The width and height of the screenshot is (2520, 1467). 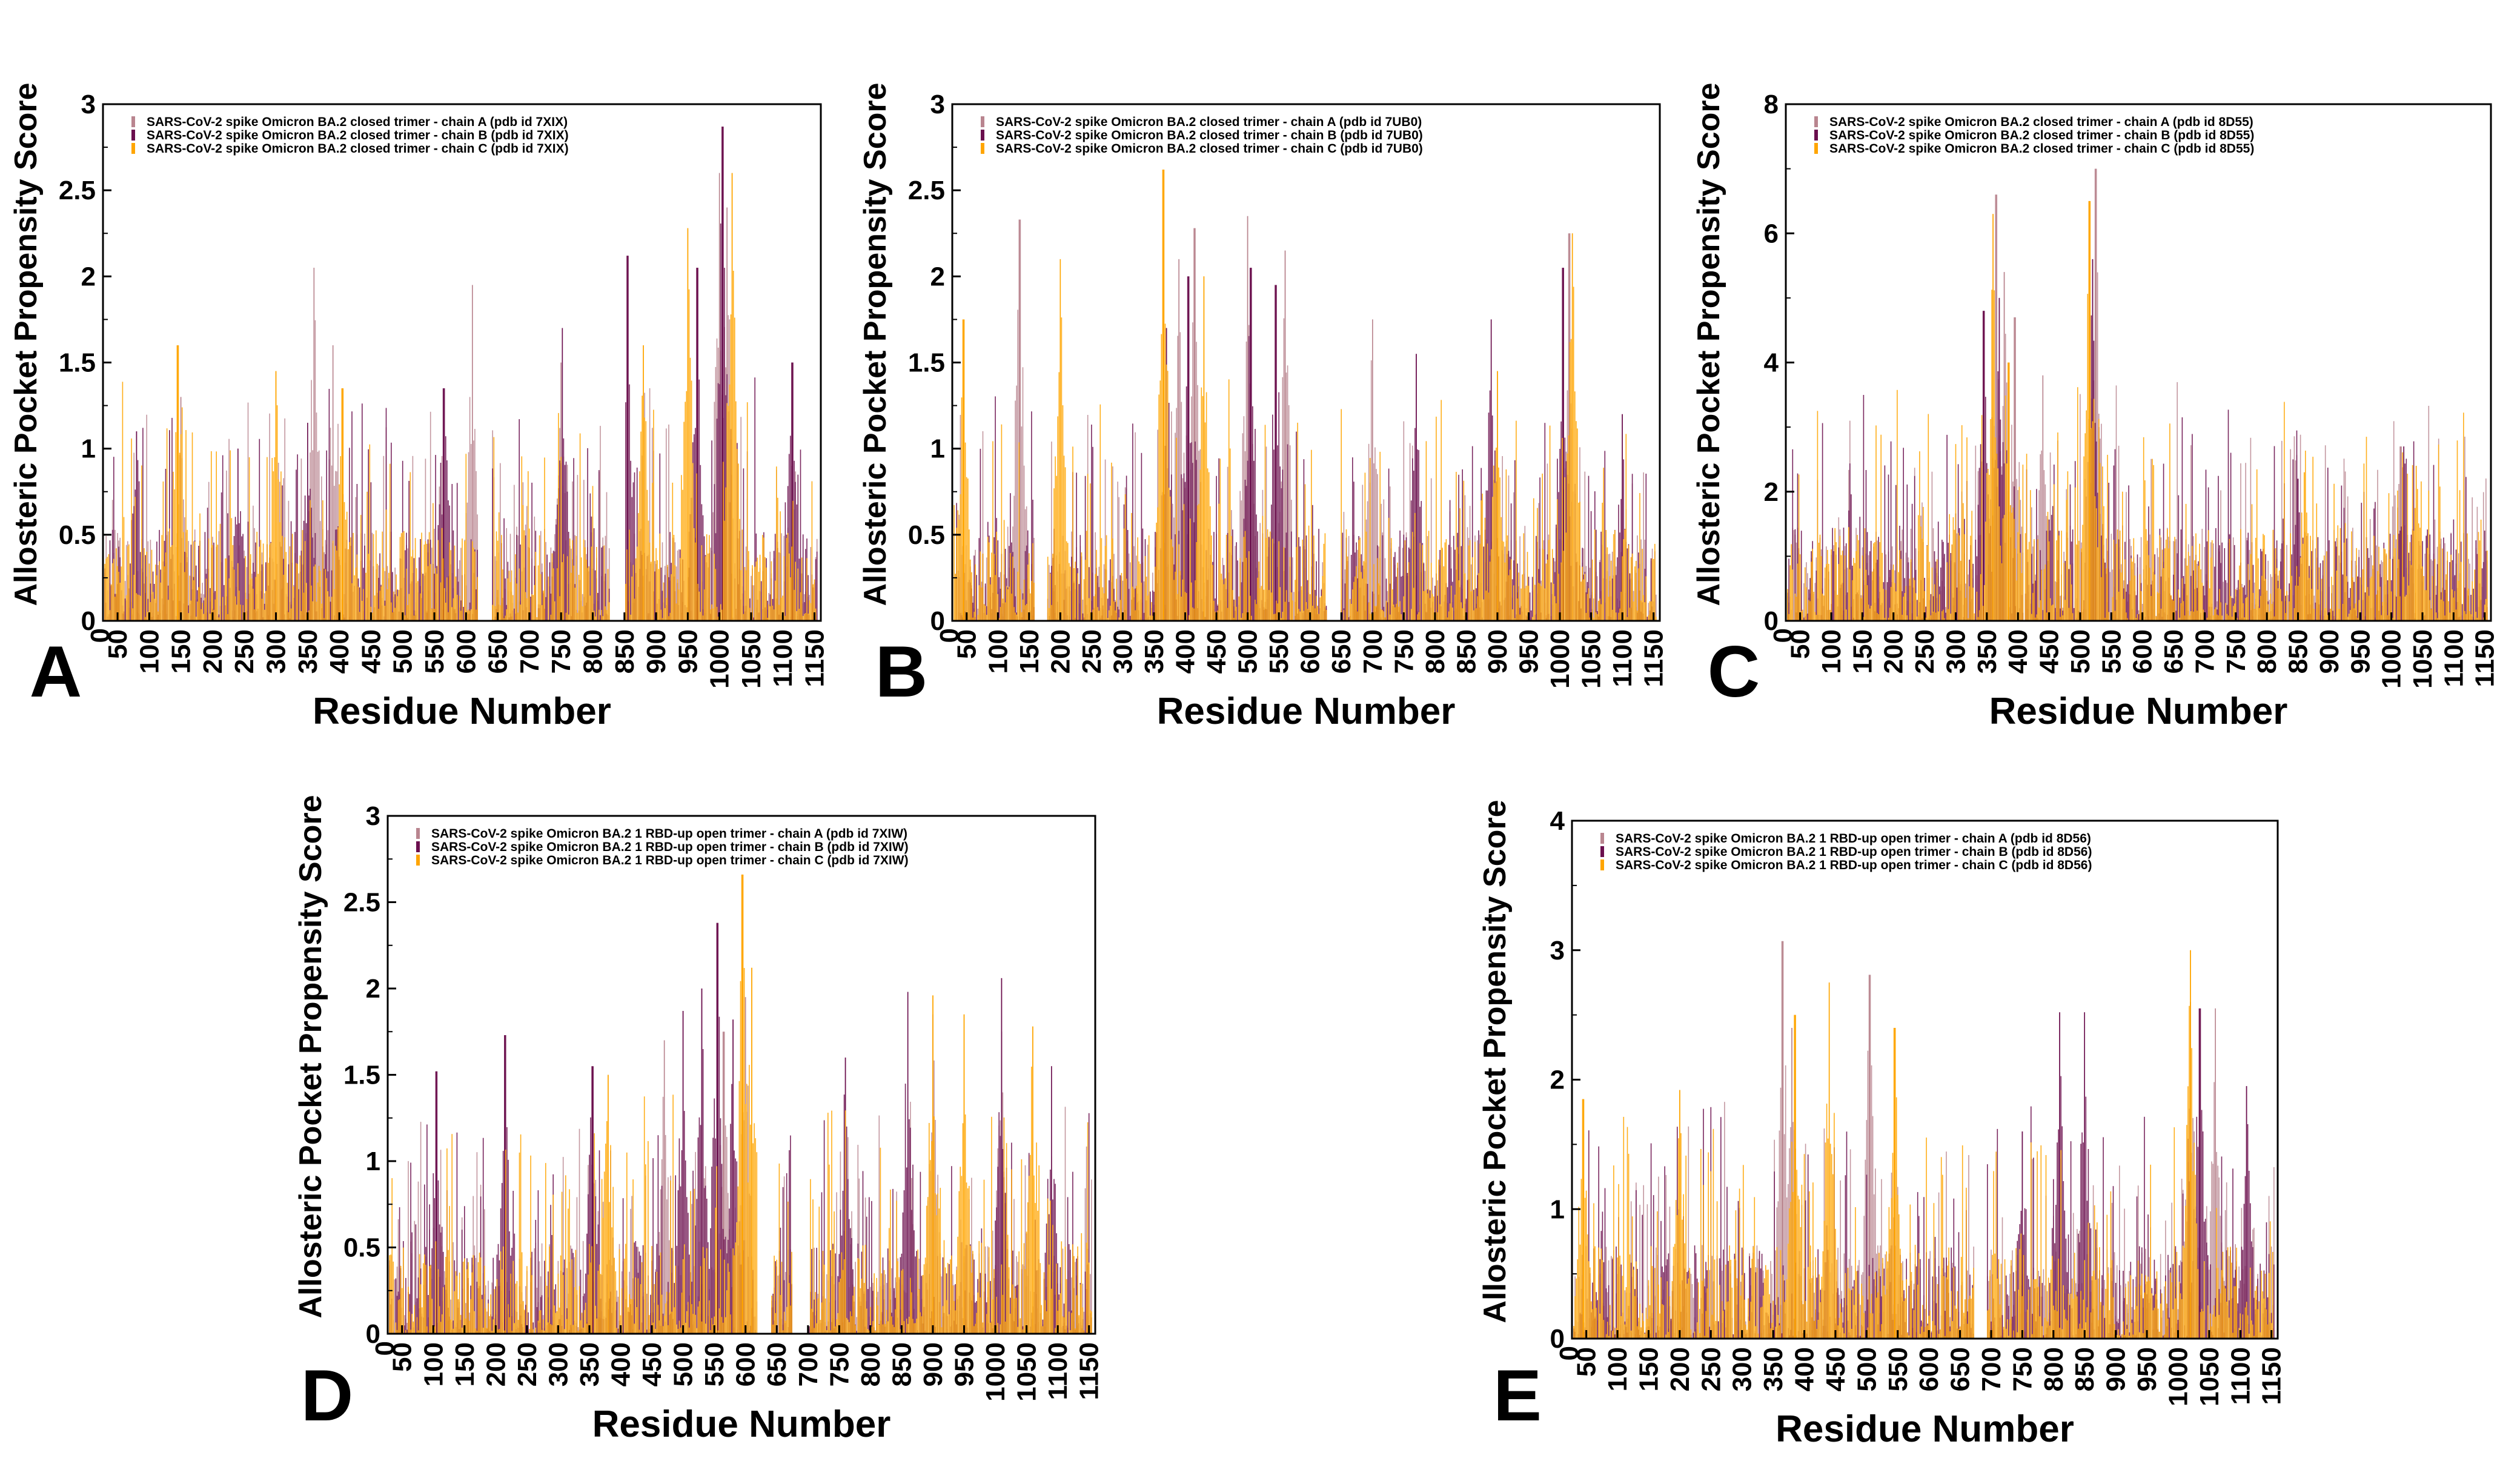 What do you see at coordinates (1251, 444) in the screenshot?
I see `peak-bar` at bounding box center [1251, 444].